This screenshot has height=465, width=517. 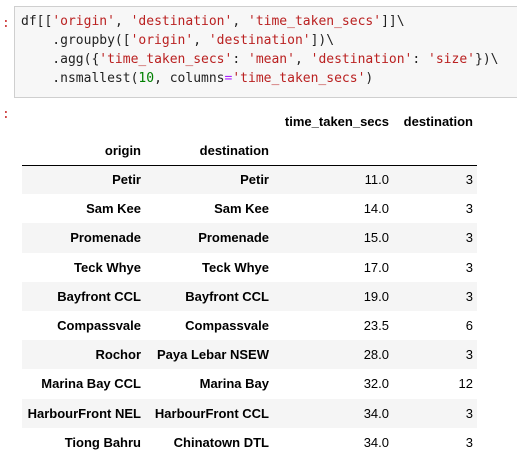 What do you see at coordinates (209, 151) in the screenshot?
I see `index-header-destination: destination` at bounding box center [209, 151].